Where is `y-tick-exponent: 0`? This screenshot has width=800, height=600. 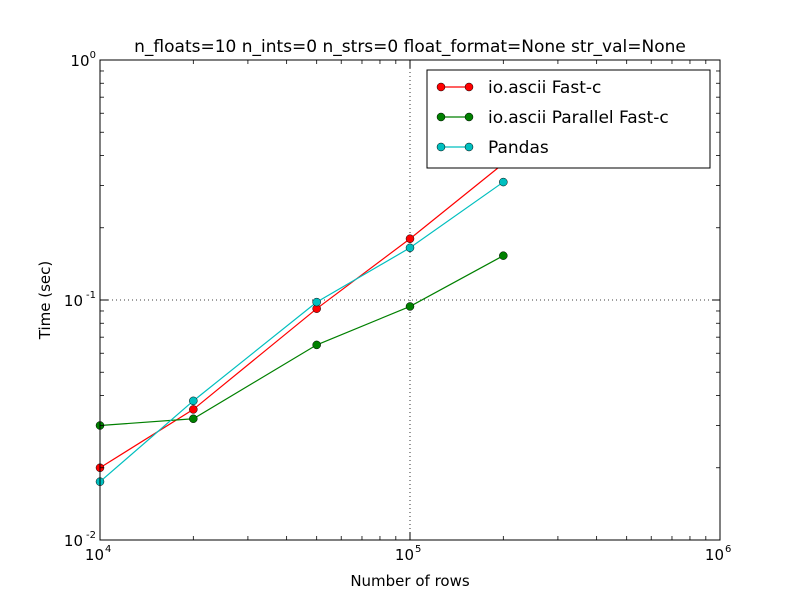 y-tick-exponent: 0 is located at coordinates (93, 55).